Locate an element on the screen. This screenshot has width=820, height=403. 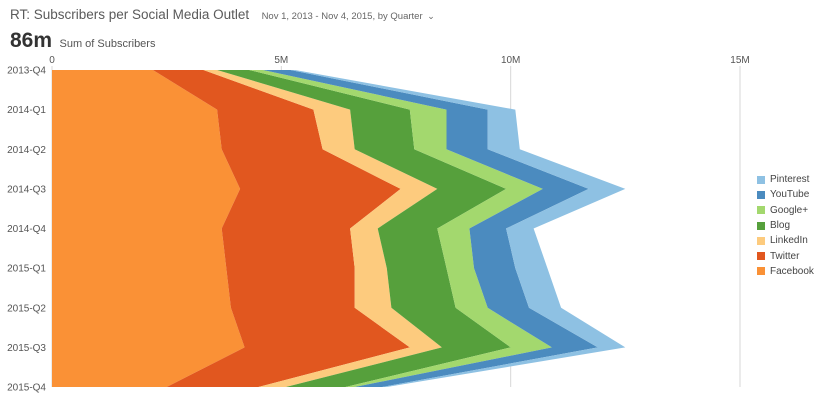
y-tick-label: 2014-Q4 is located at coordinates (26, 229).